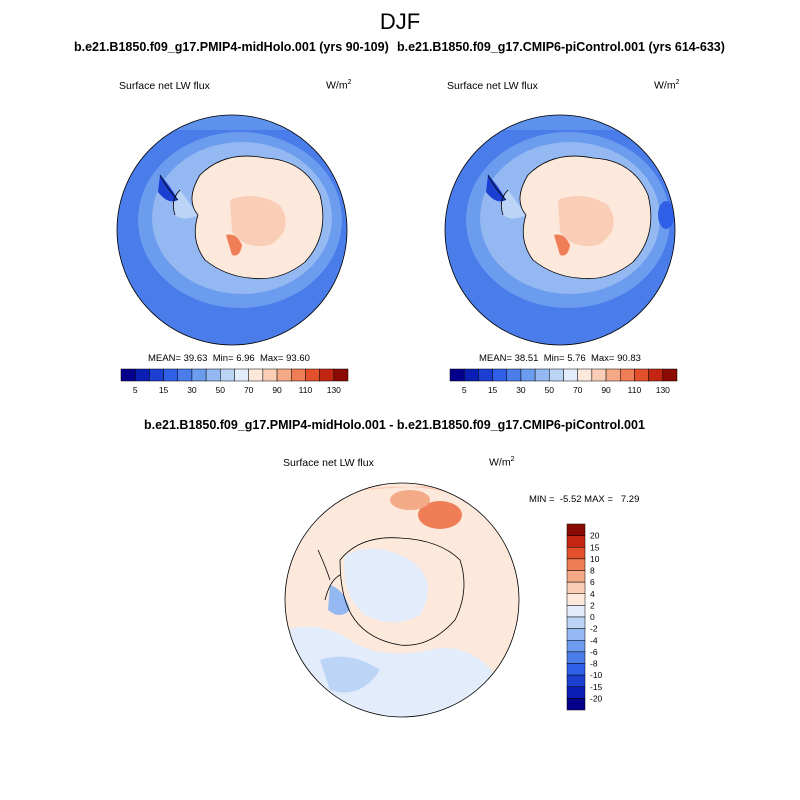  I want to click on panel-1-coastline, so click(241, 217).